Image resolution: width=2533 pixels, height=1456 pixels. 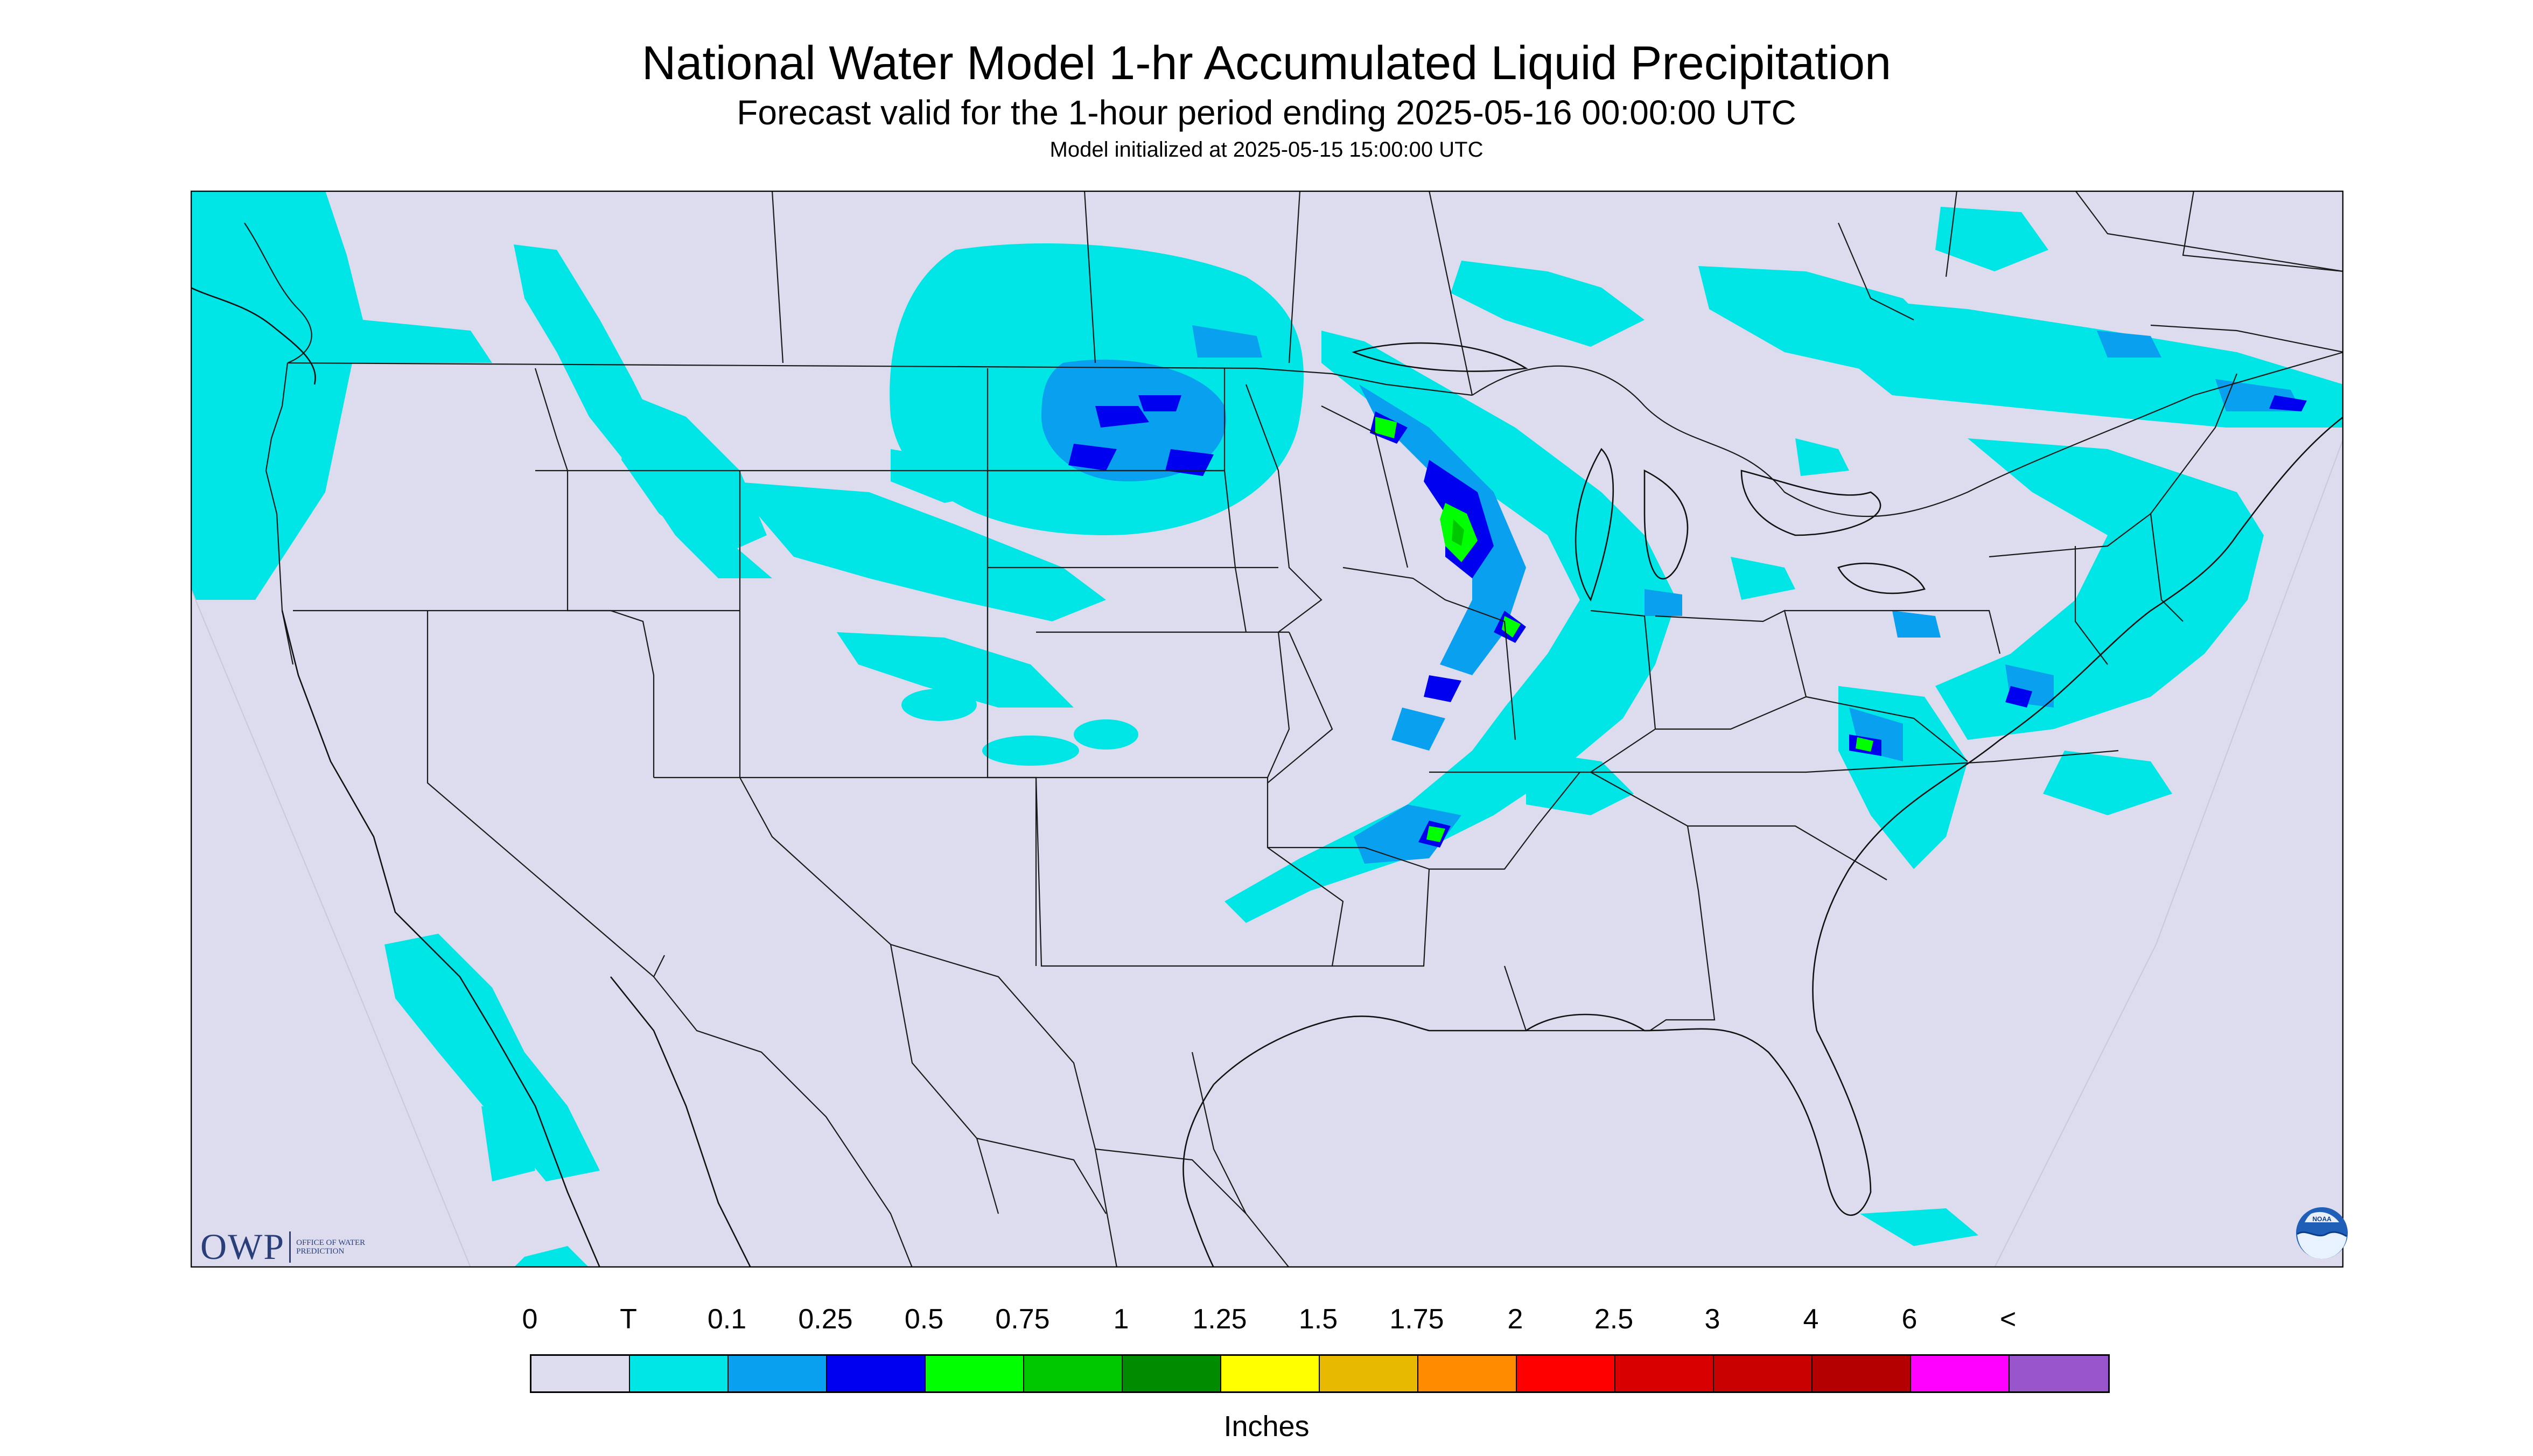 What do you see at coordinates (1121, 1319) in the screenshot?
I see `legend-tick-label: 1` at bounding box center [1121, 1319].